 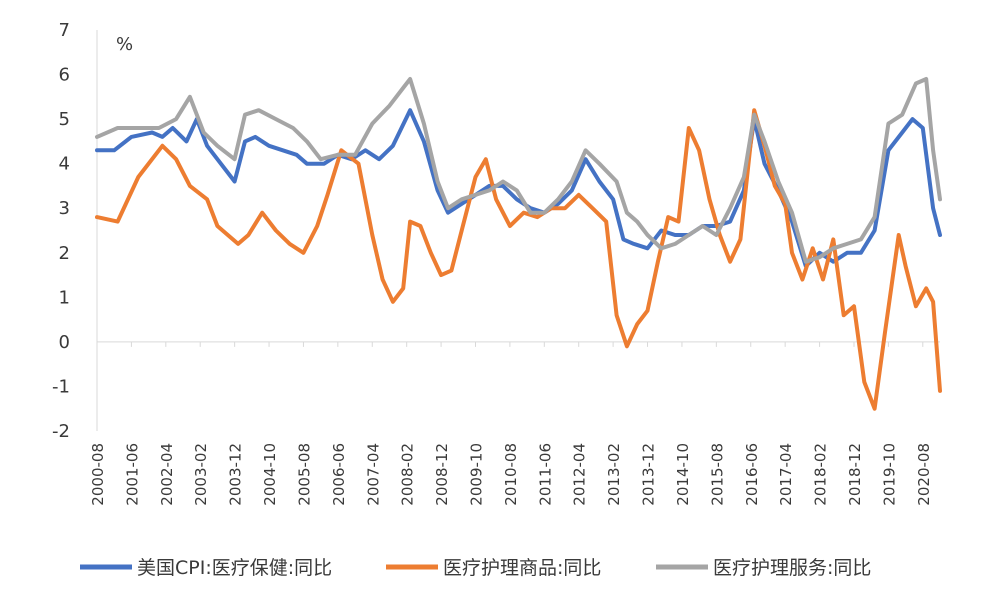 What do you see at coordinates (511, 474) in the screenshot?
I see `x-tick-label: 2010-08` at bounding box center [511, 474].